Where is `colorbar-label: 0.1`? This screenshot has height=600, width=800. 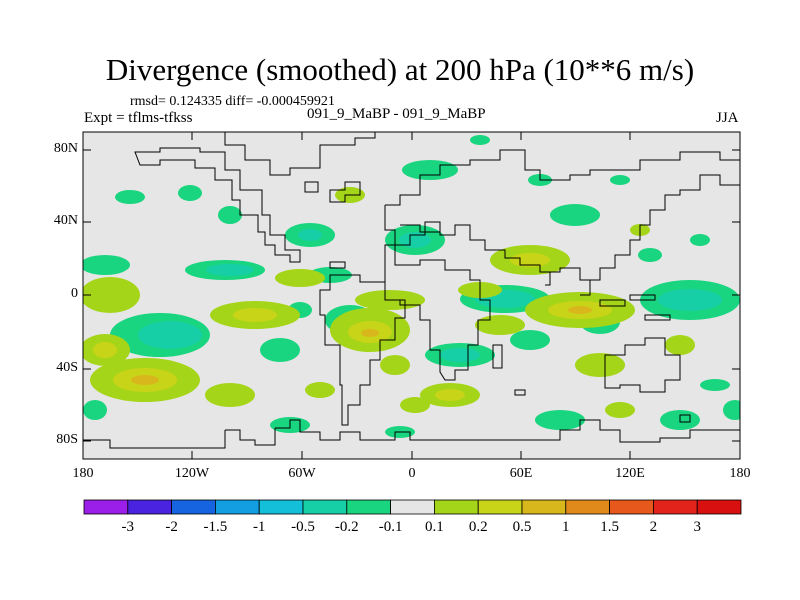 colorbar-label: 0.1 is located at coordinates (434, 527).